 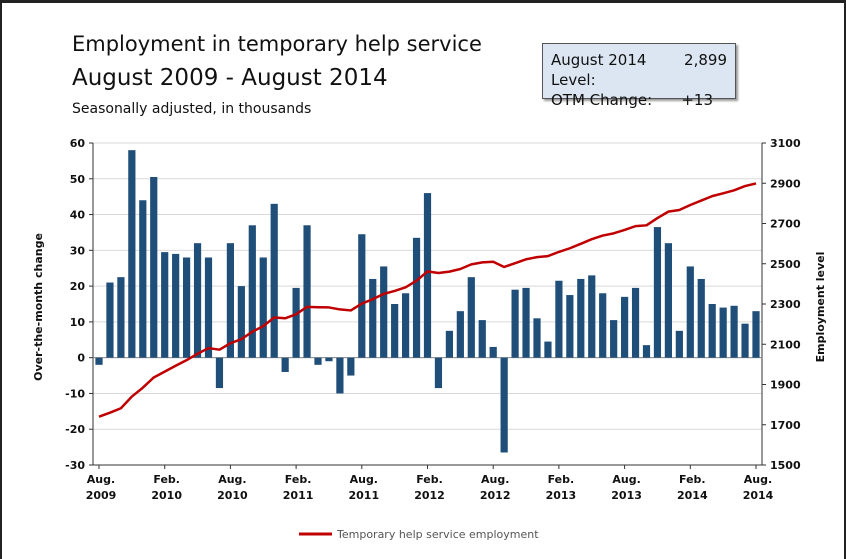 I want to click on chart-note: Seasonally adjusted, in thousands, so click(x=191, y=109).